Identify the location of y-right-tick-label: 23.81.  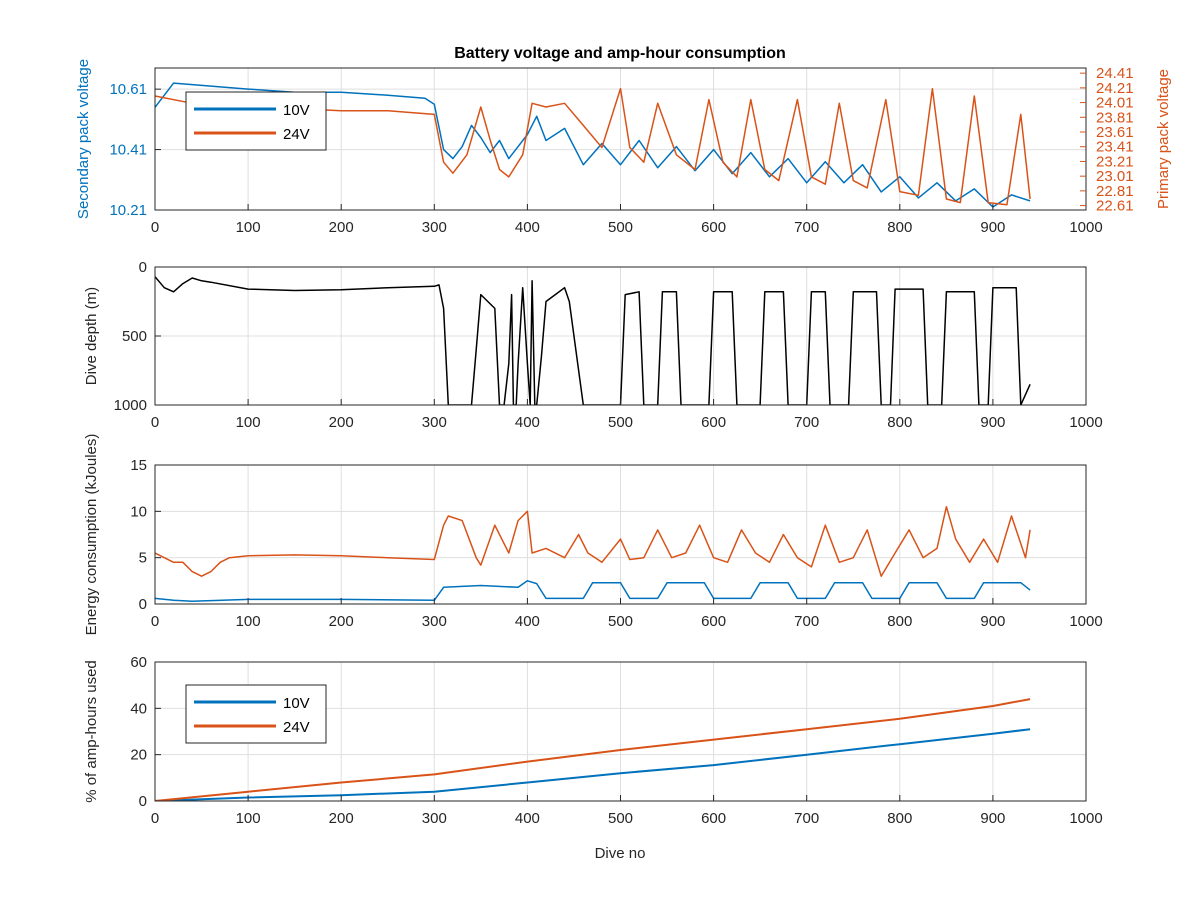
(1115, 117).